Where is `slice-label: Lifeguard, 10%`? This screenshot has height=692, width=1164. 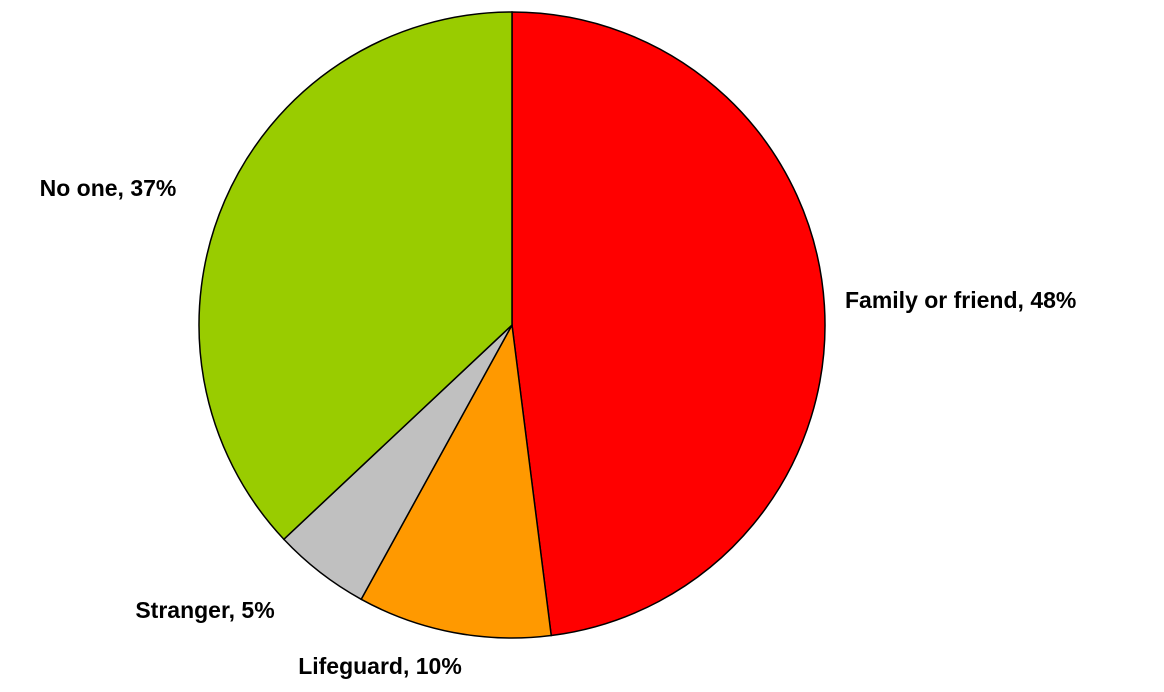
slice-label: Lifeguard, 10% is located at coordinates (380, 666).